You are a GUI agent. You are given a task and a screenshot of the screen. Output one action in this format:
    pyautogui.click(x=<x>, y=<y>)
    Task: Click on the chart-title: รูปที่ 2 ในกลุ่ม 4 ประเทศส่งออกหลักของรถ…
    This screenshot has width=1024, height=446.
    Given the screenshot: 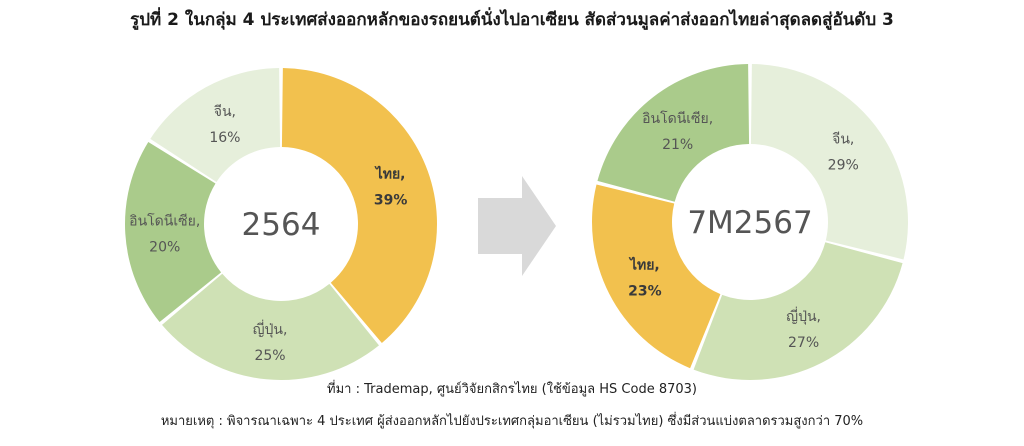 What is the action you would take?
    pyautogui.click(x=512, y=20)
    